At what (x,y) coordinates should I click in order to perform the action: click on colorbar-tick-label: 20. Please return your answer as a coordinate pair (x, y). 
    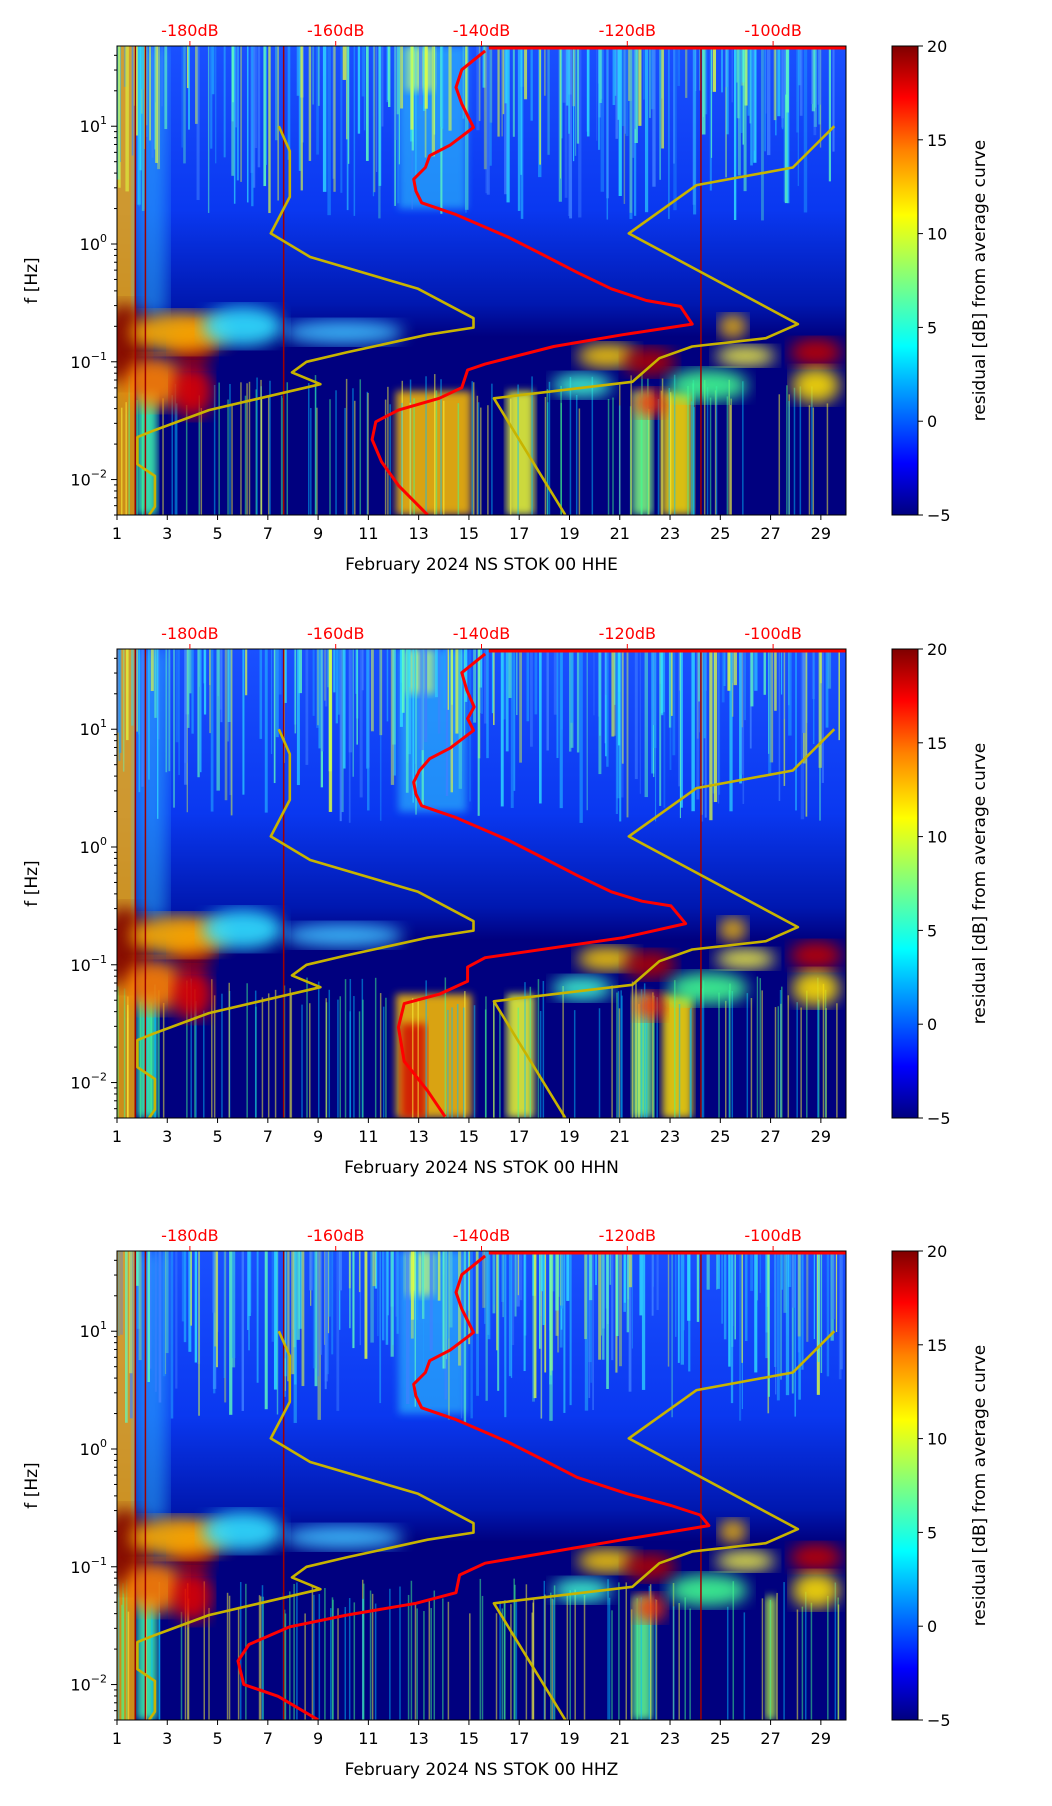
    Looking at the image, I should click on (937, 1251).